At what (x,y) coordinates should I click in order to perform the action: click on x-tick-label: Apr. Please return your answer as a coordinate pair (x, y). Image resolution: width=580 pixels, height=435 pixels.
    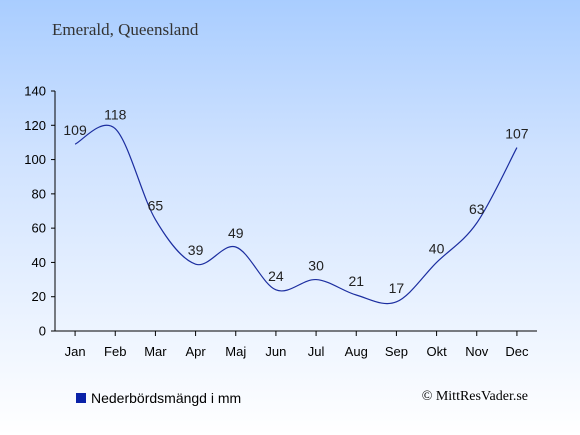
    Looking at the image, I should click on (195, 351).